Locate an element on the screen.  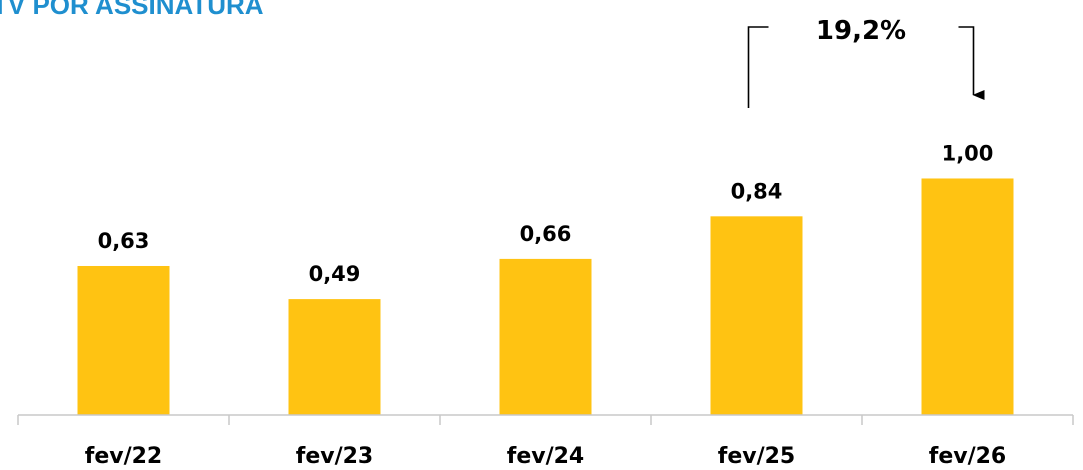
data-label: 0,63 is located at coordinates (124, 241).